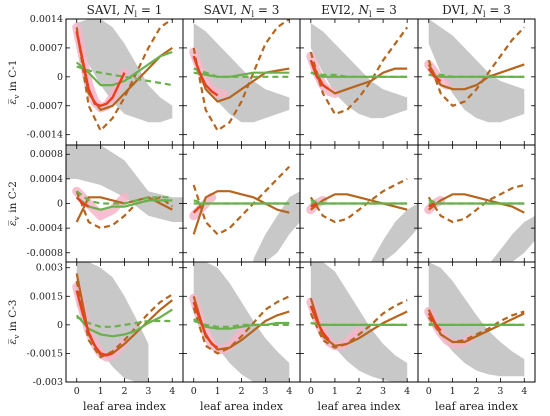 The height and width of the screenshot is (416, 550). I want to click on panel-r2-c4, so click(476, 203).